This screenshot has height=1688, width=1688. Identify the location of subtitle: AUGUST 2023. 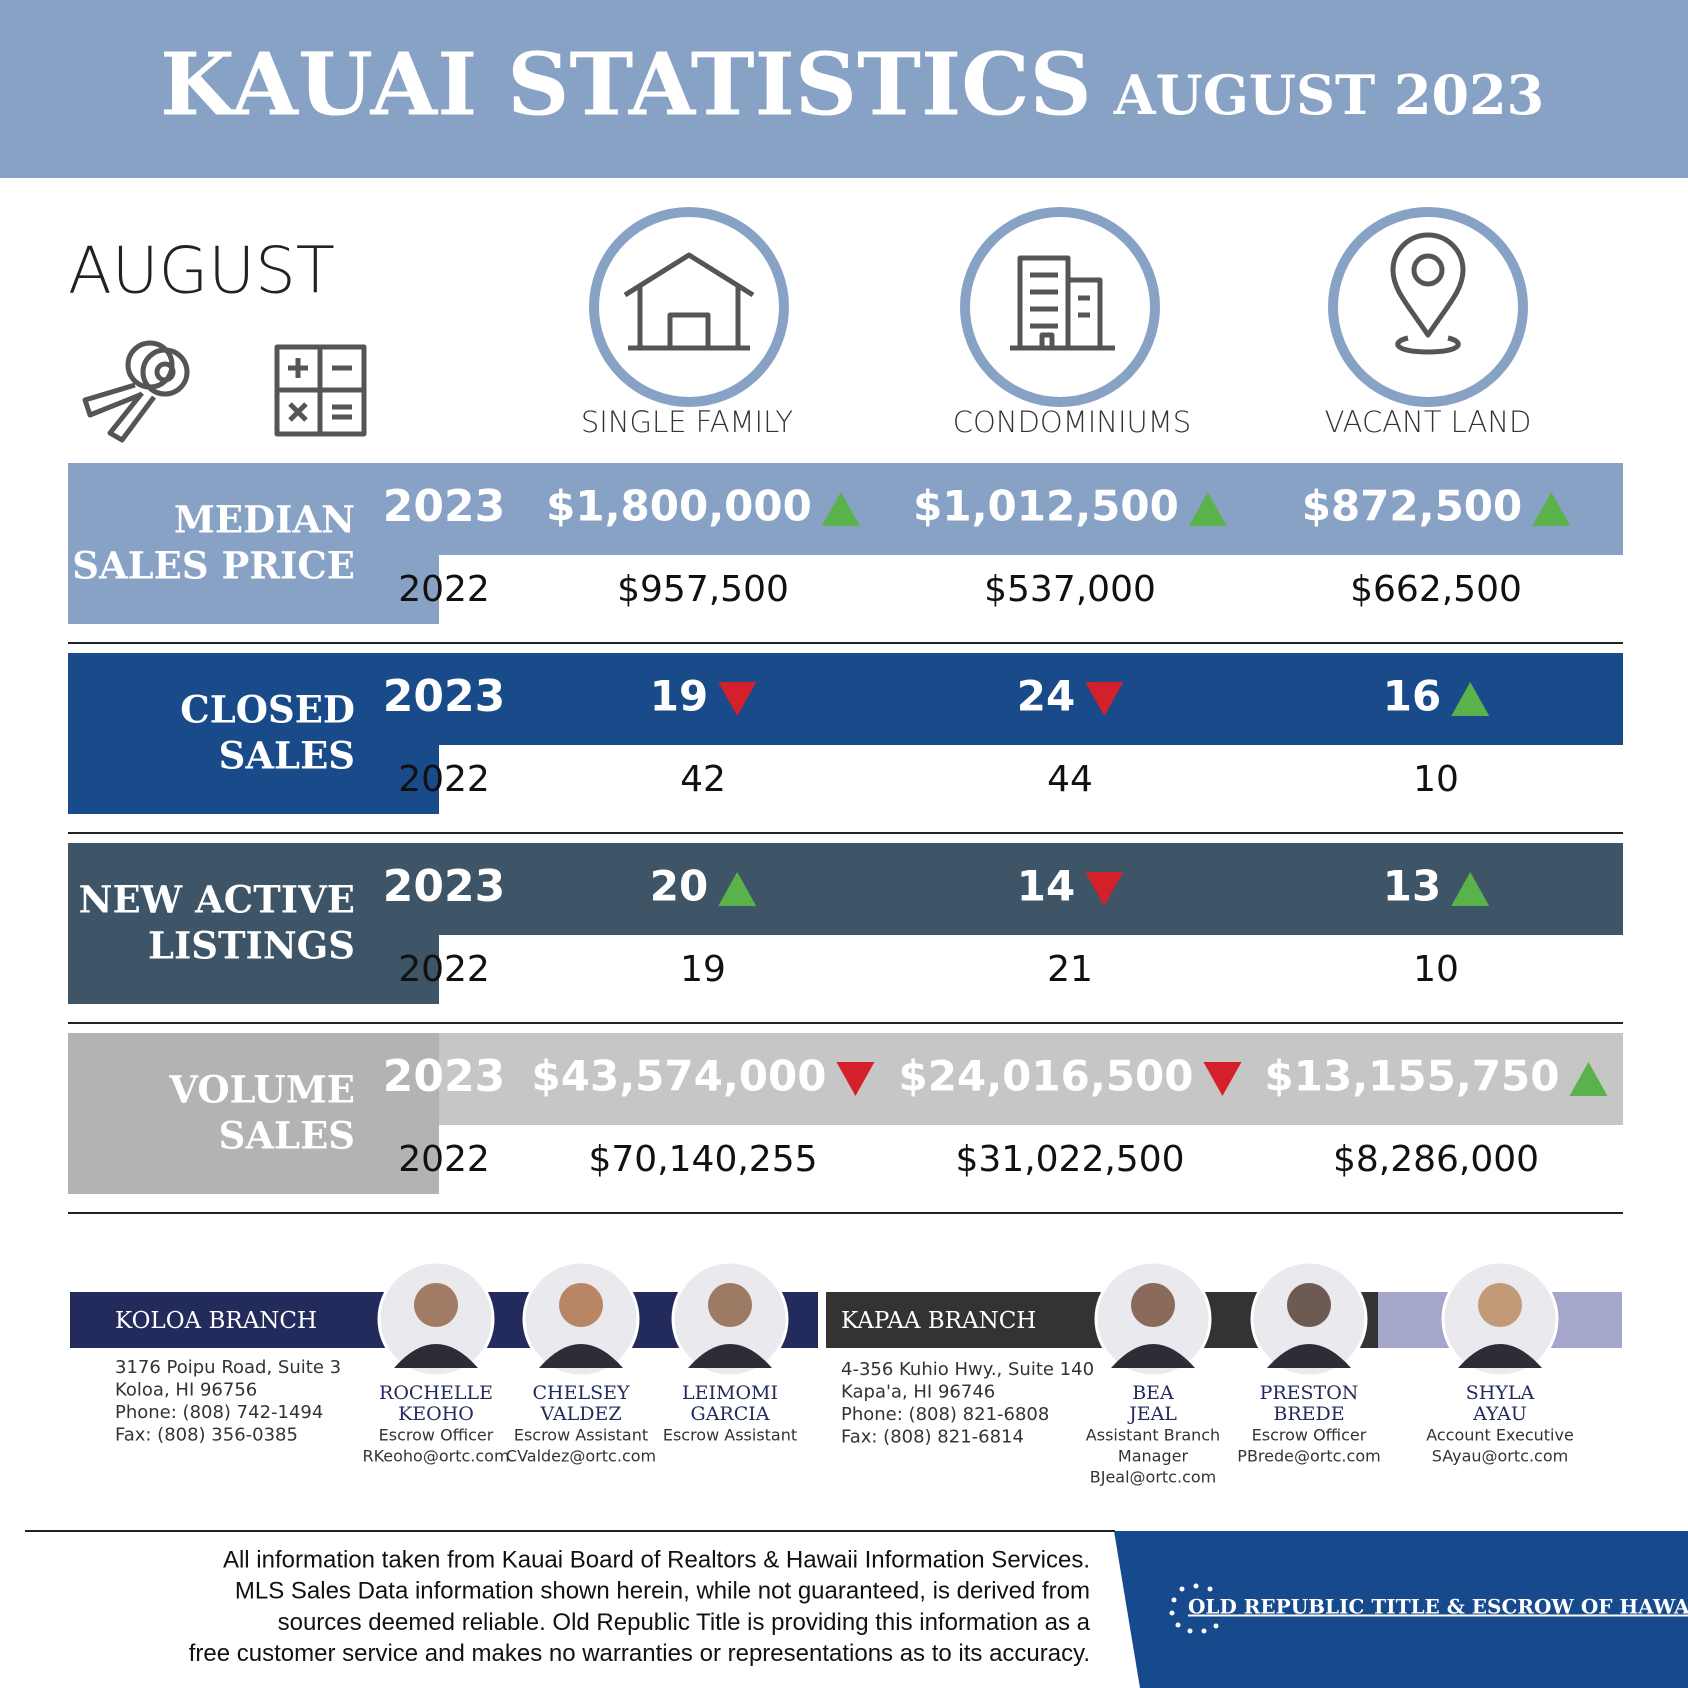
(1328, 95).